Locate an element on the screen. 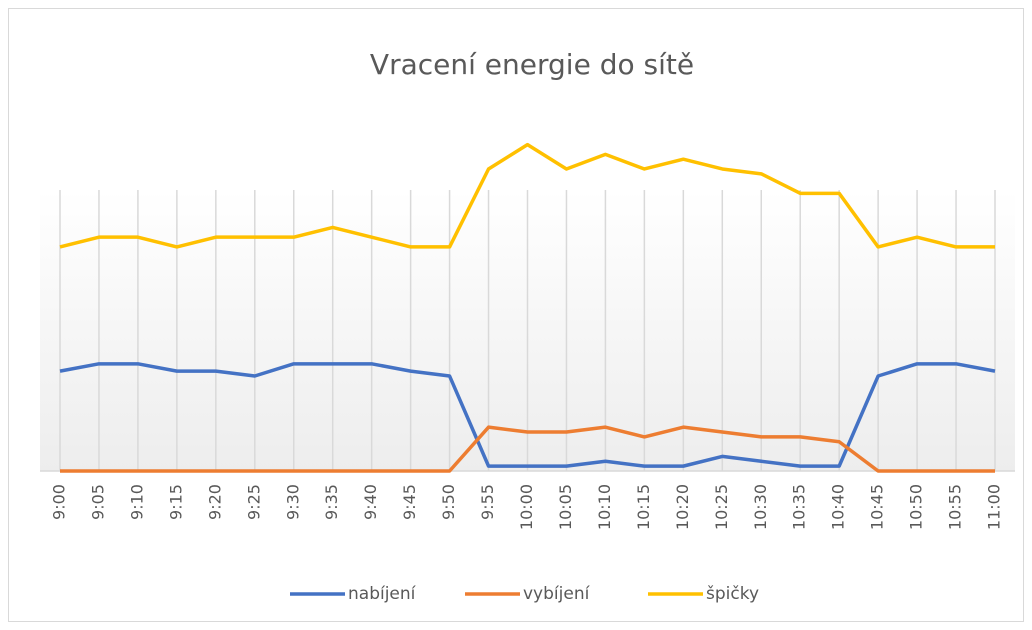  x-tick-label: 9:45 is located at coordinates (409, 502).